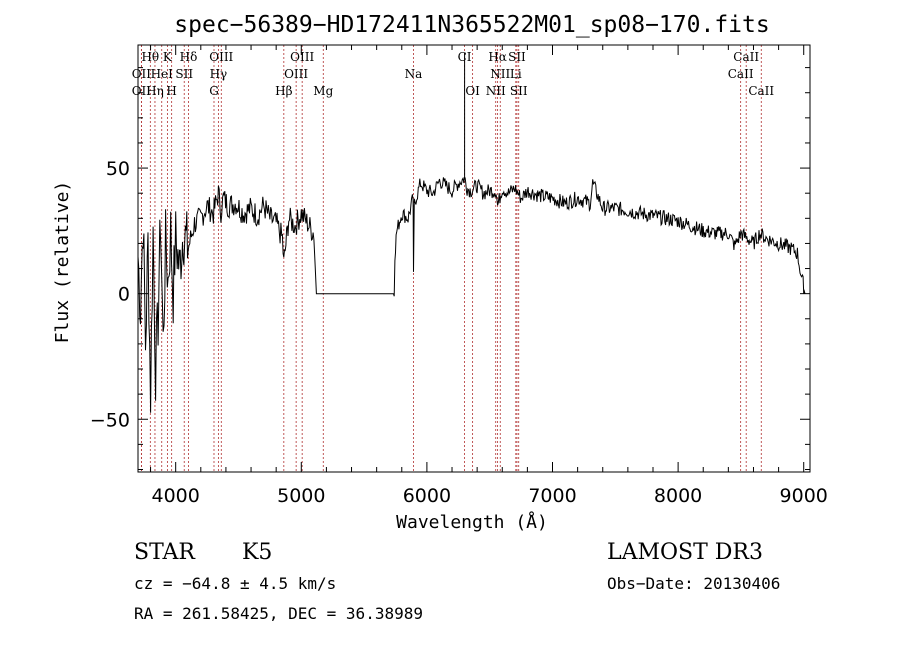 This screenshot has width=900, height=649. What do you see at coordinates (804, 496) in the screenshot?
I see `x-tick-label: 9000` at bounding box center [804, 496].